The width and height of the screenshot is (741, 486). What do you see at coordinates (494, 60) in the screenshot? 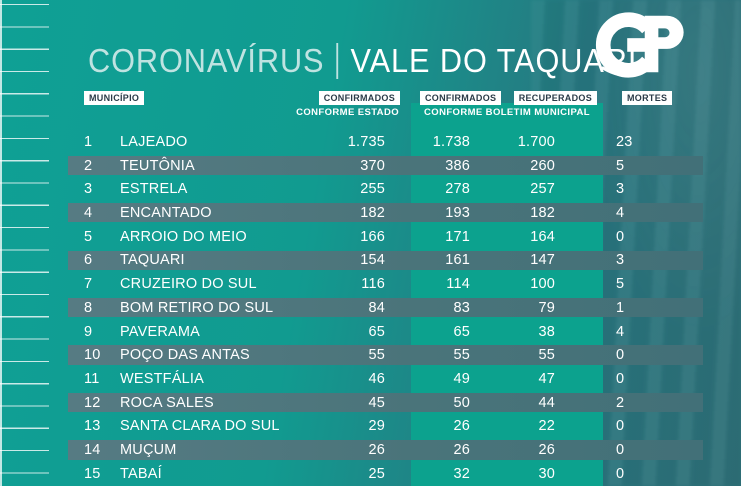
I see `title-region: VALE DO TAQUARI` at bounding box center [494, 60].